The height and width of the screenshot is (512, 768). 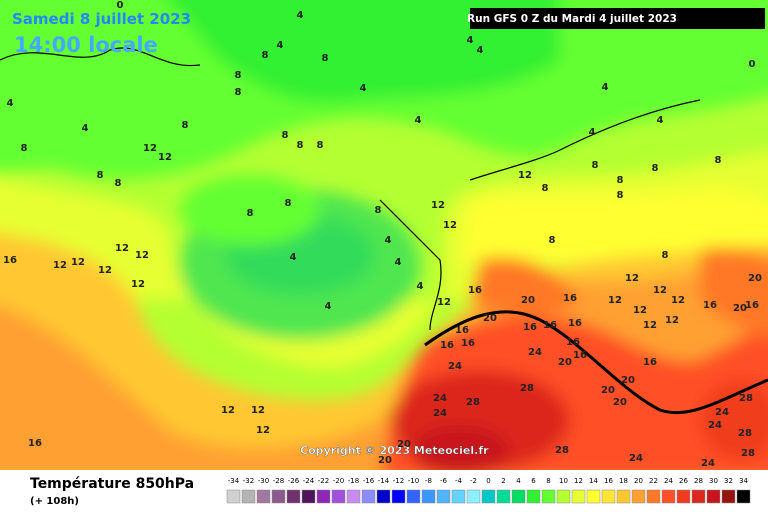 I want to click on copyright: Copyright © 2023 Meteociel.fr, so click(x=394, y=450).